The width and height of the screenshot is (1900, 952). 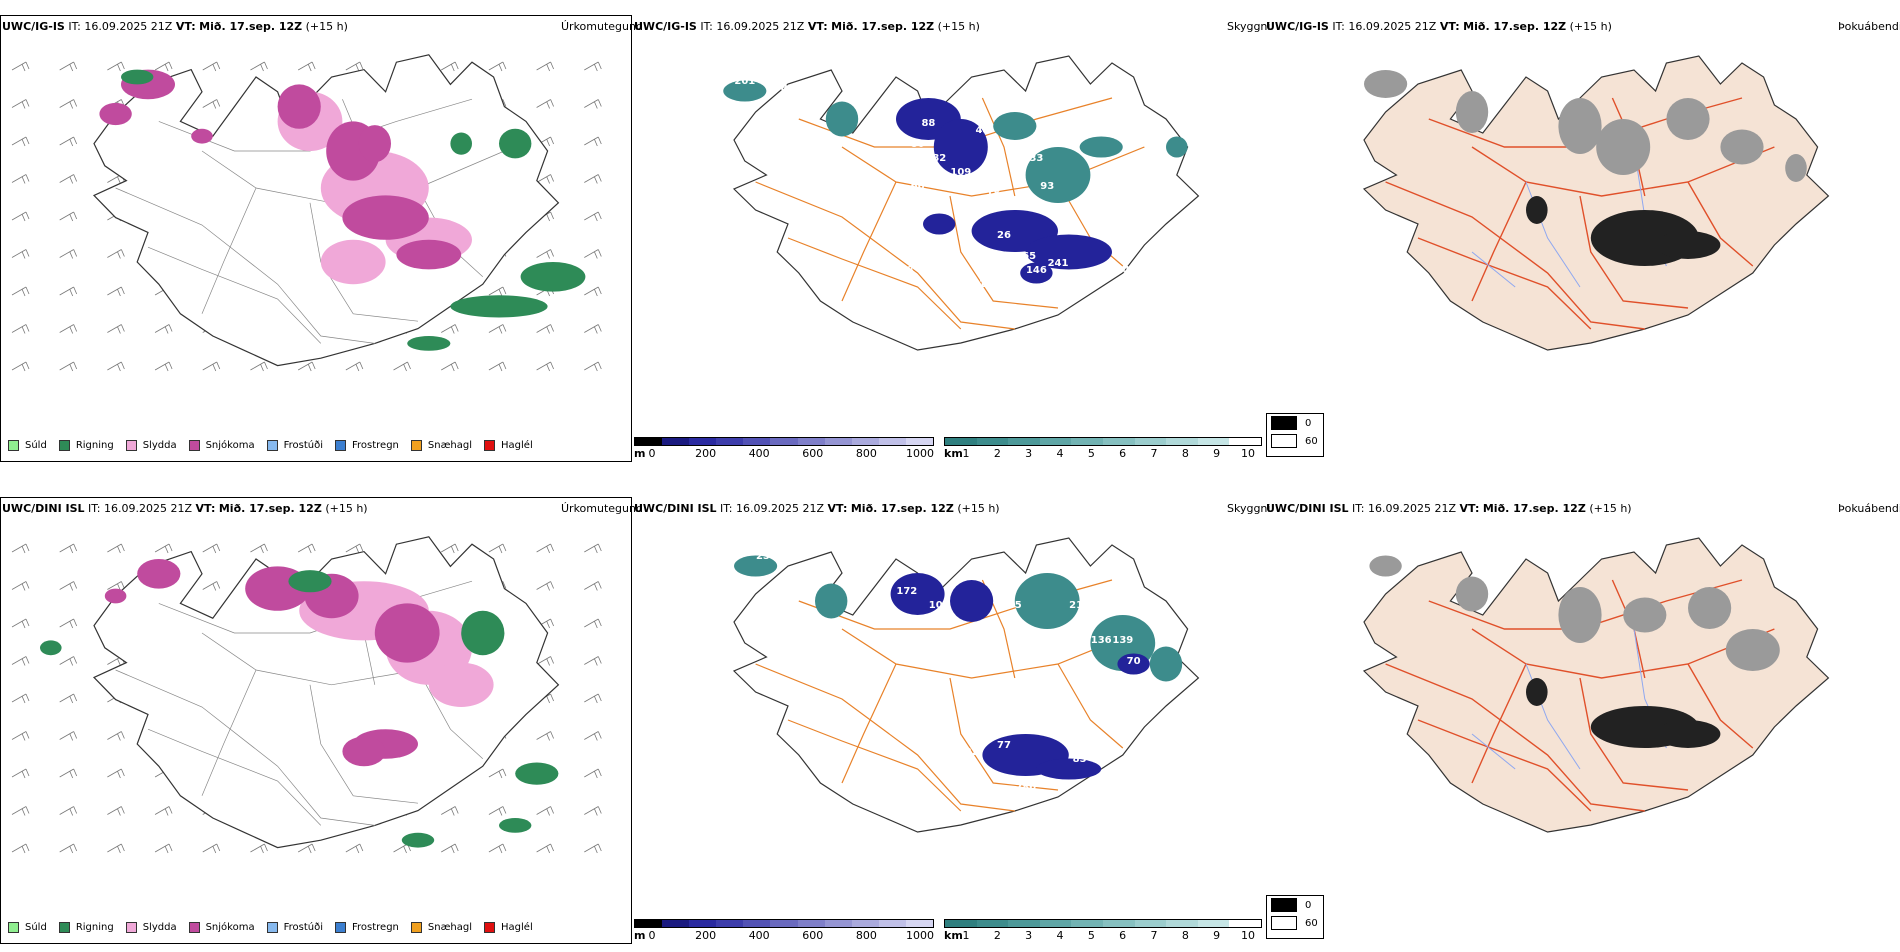 I want to click on legend-item-slydda: Slydda, so click(x=151, y=927).